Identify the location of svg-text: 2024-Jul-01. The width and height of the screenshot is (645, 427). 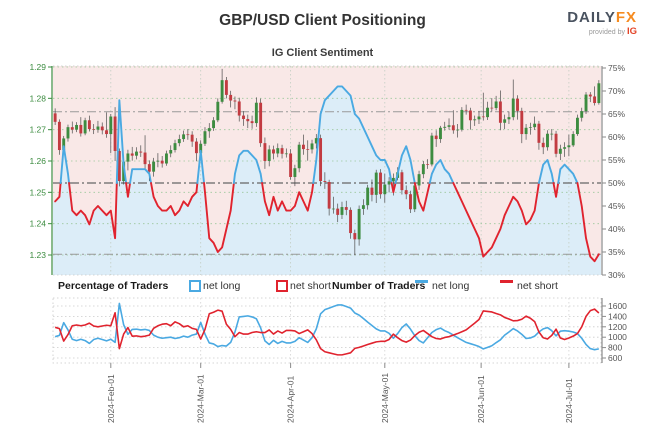
(569, 400).